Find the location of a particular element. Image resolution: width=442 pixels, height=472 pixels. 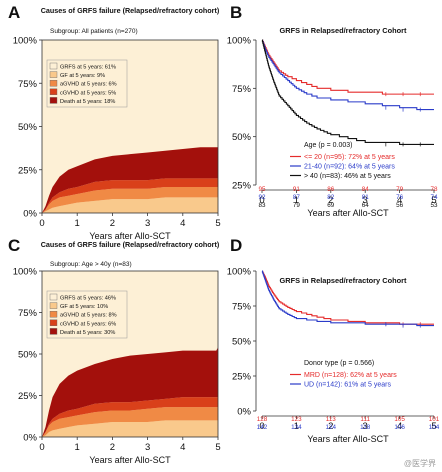

legend-entry: aGVHD at 5 years: 6% is located at coordinates (88, 85).